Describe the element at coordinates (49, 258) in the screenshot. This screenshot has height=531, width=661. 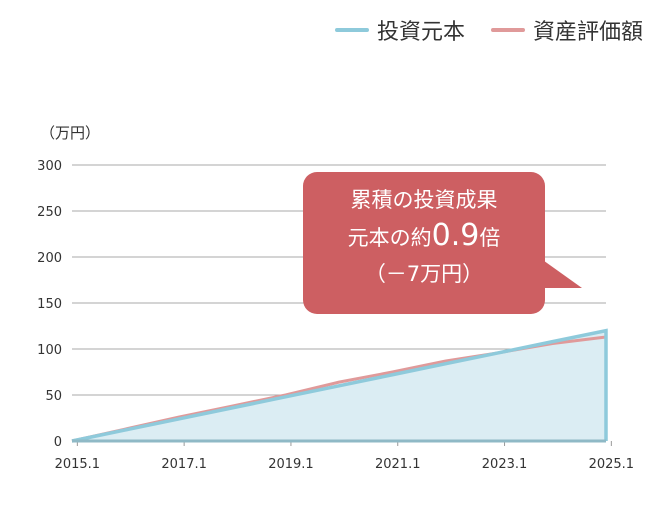
I see `y-tick-label: 200` at that location.